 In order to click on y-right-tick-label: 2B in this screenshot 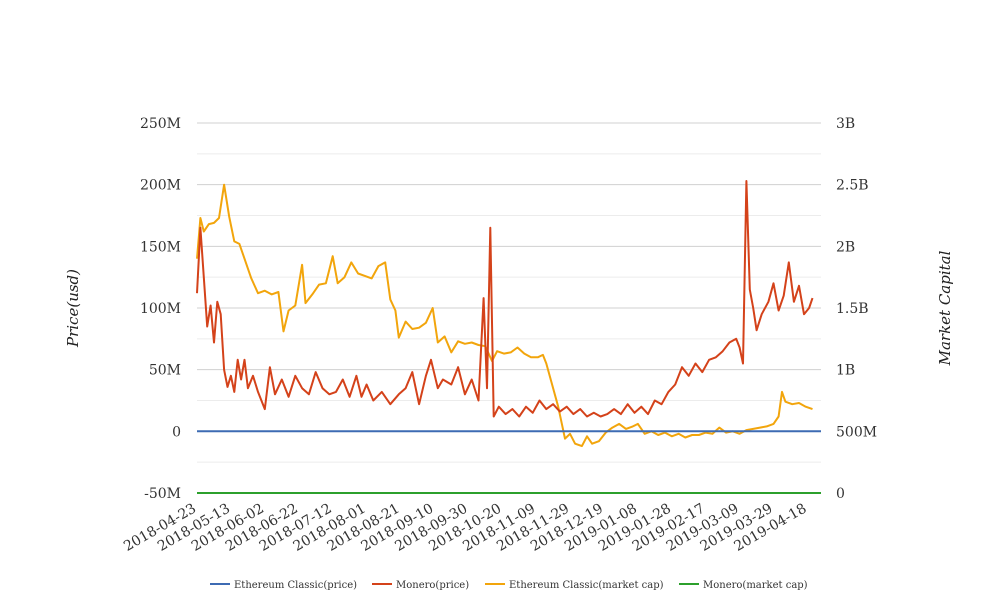, I will do `click(845, 247)`.